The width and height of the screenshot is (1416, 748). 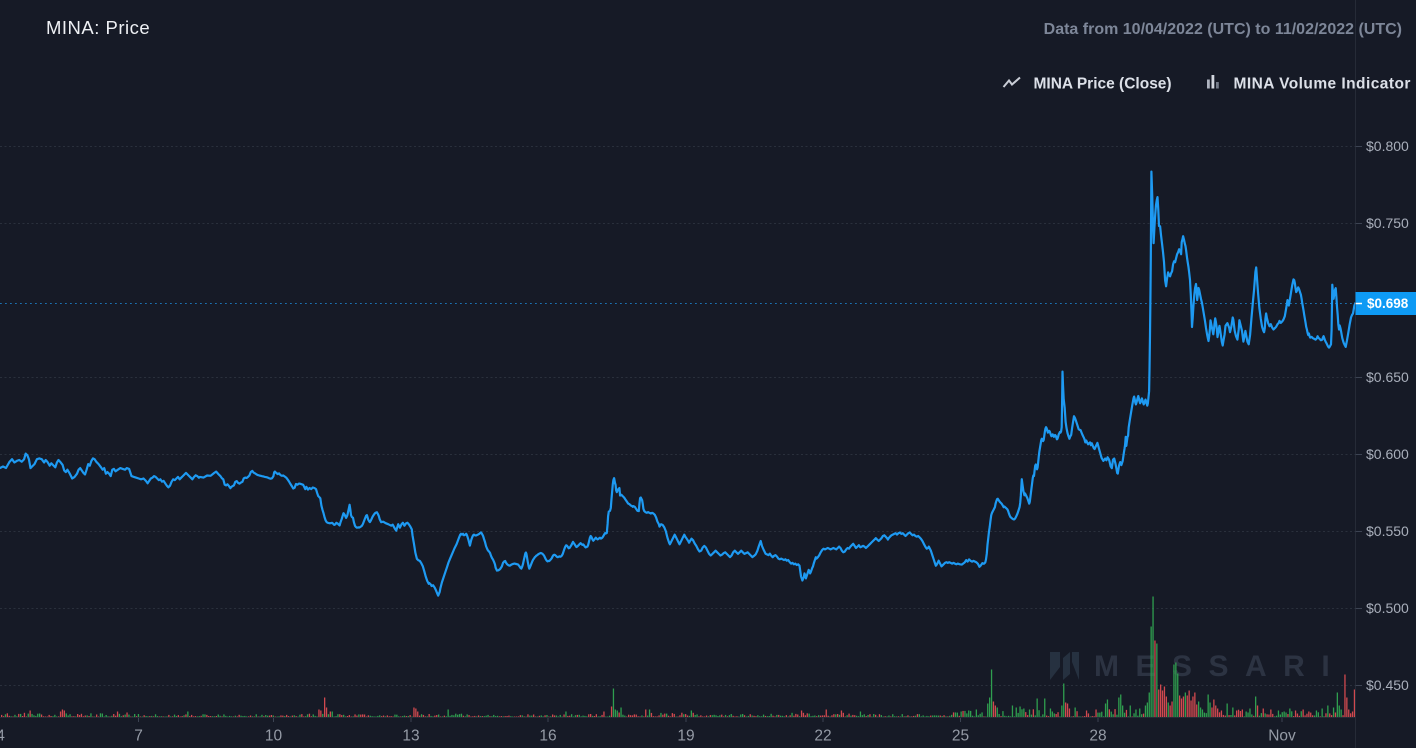 I want to click on svg-text: $0.750, so click(x=1387, y=223).